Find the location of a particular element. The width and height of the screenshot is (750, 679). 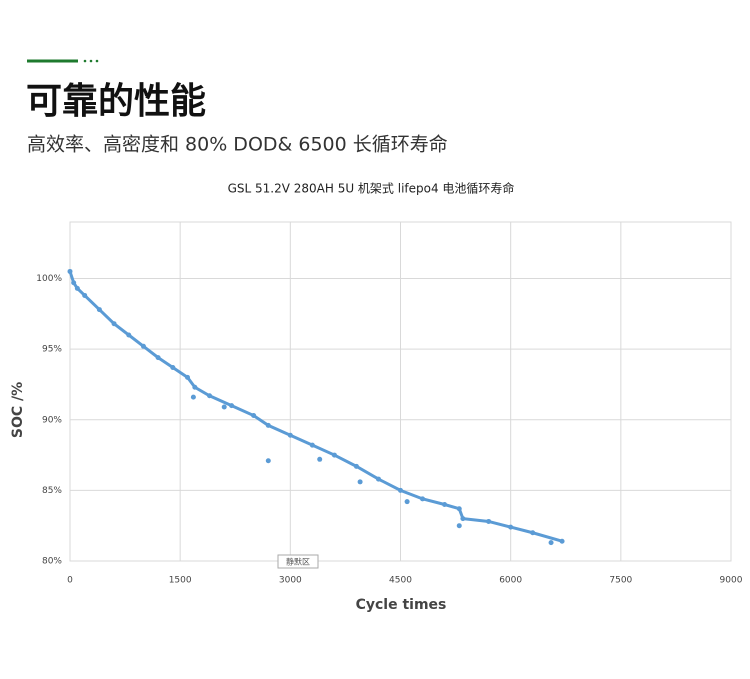

y-tick-label: 95% is located at coordinates (52, 350).